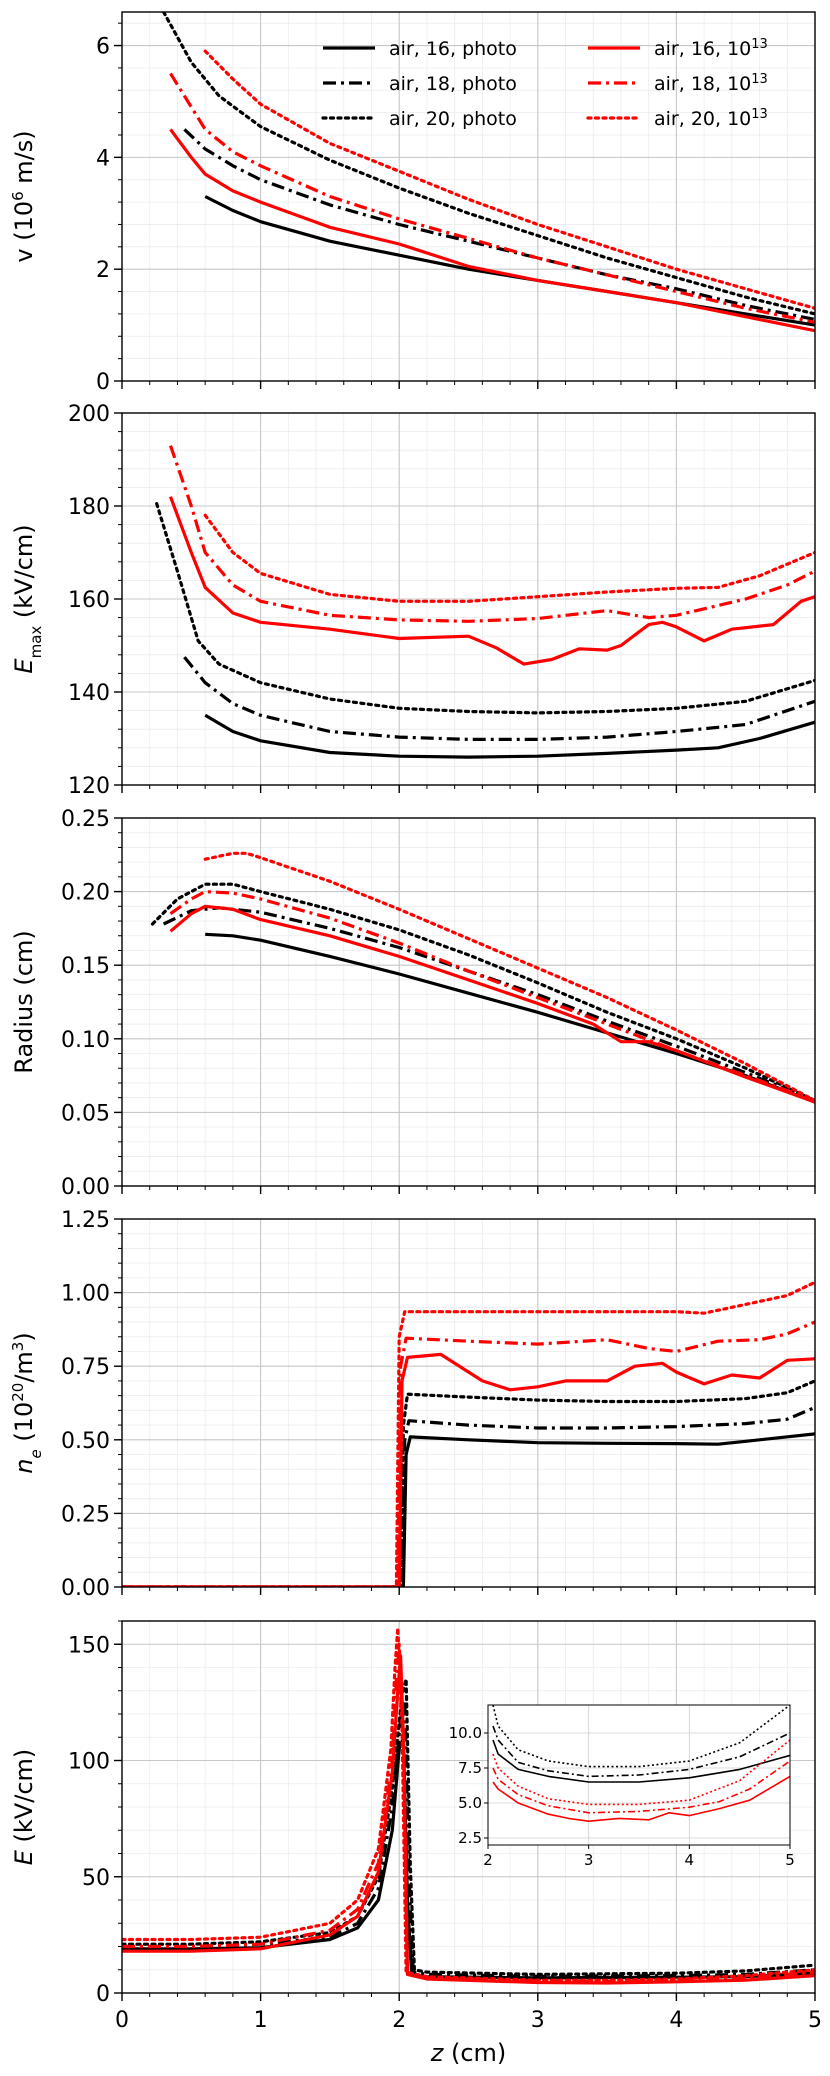 The image size is (830, 2076). I want to click on inset-x-tick-label: 3, so click(589, 1860).